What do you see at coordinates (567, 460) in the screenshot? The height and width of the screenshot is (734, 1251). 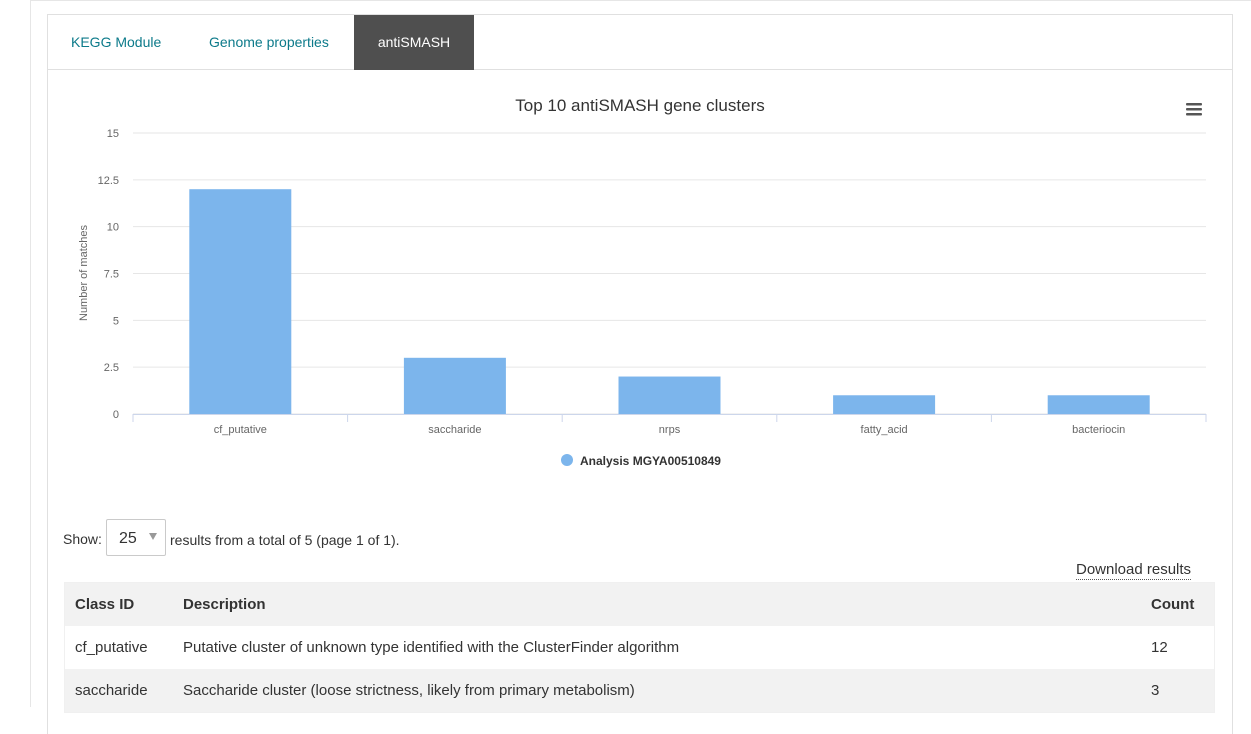 I see `legend-marker` at bounding box center [567, 460].